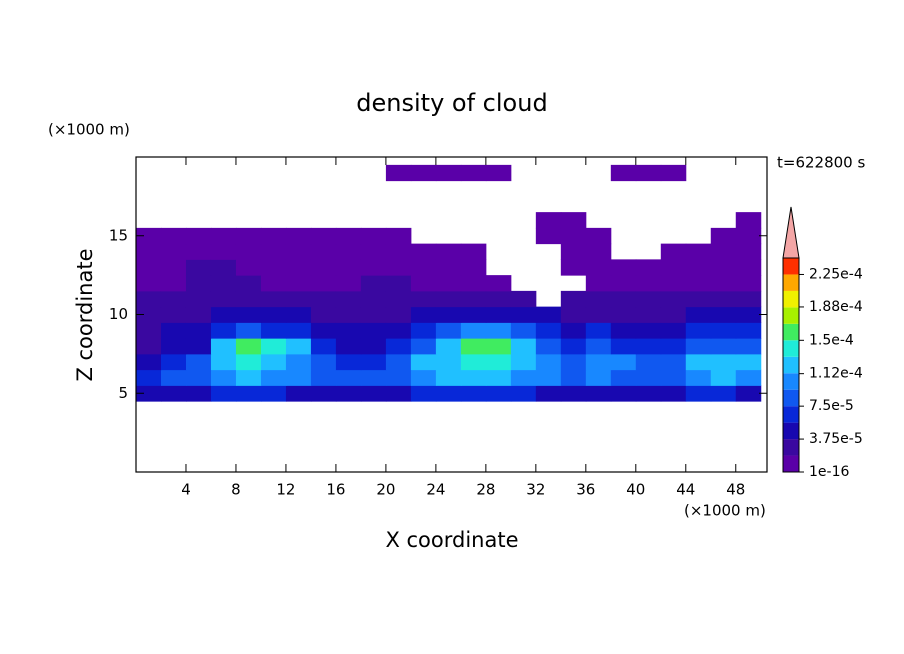 The image size is (904, 654). I want to click on y-axis-title: Z coordinate, so click(85, 314).